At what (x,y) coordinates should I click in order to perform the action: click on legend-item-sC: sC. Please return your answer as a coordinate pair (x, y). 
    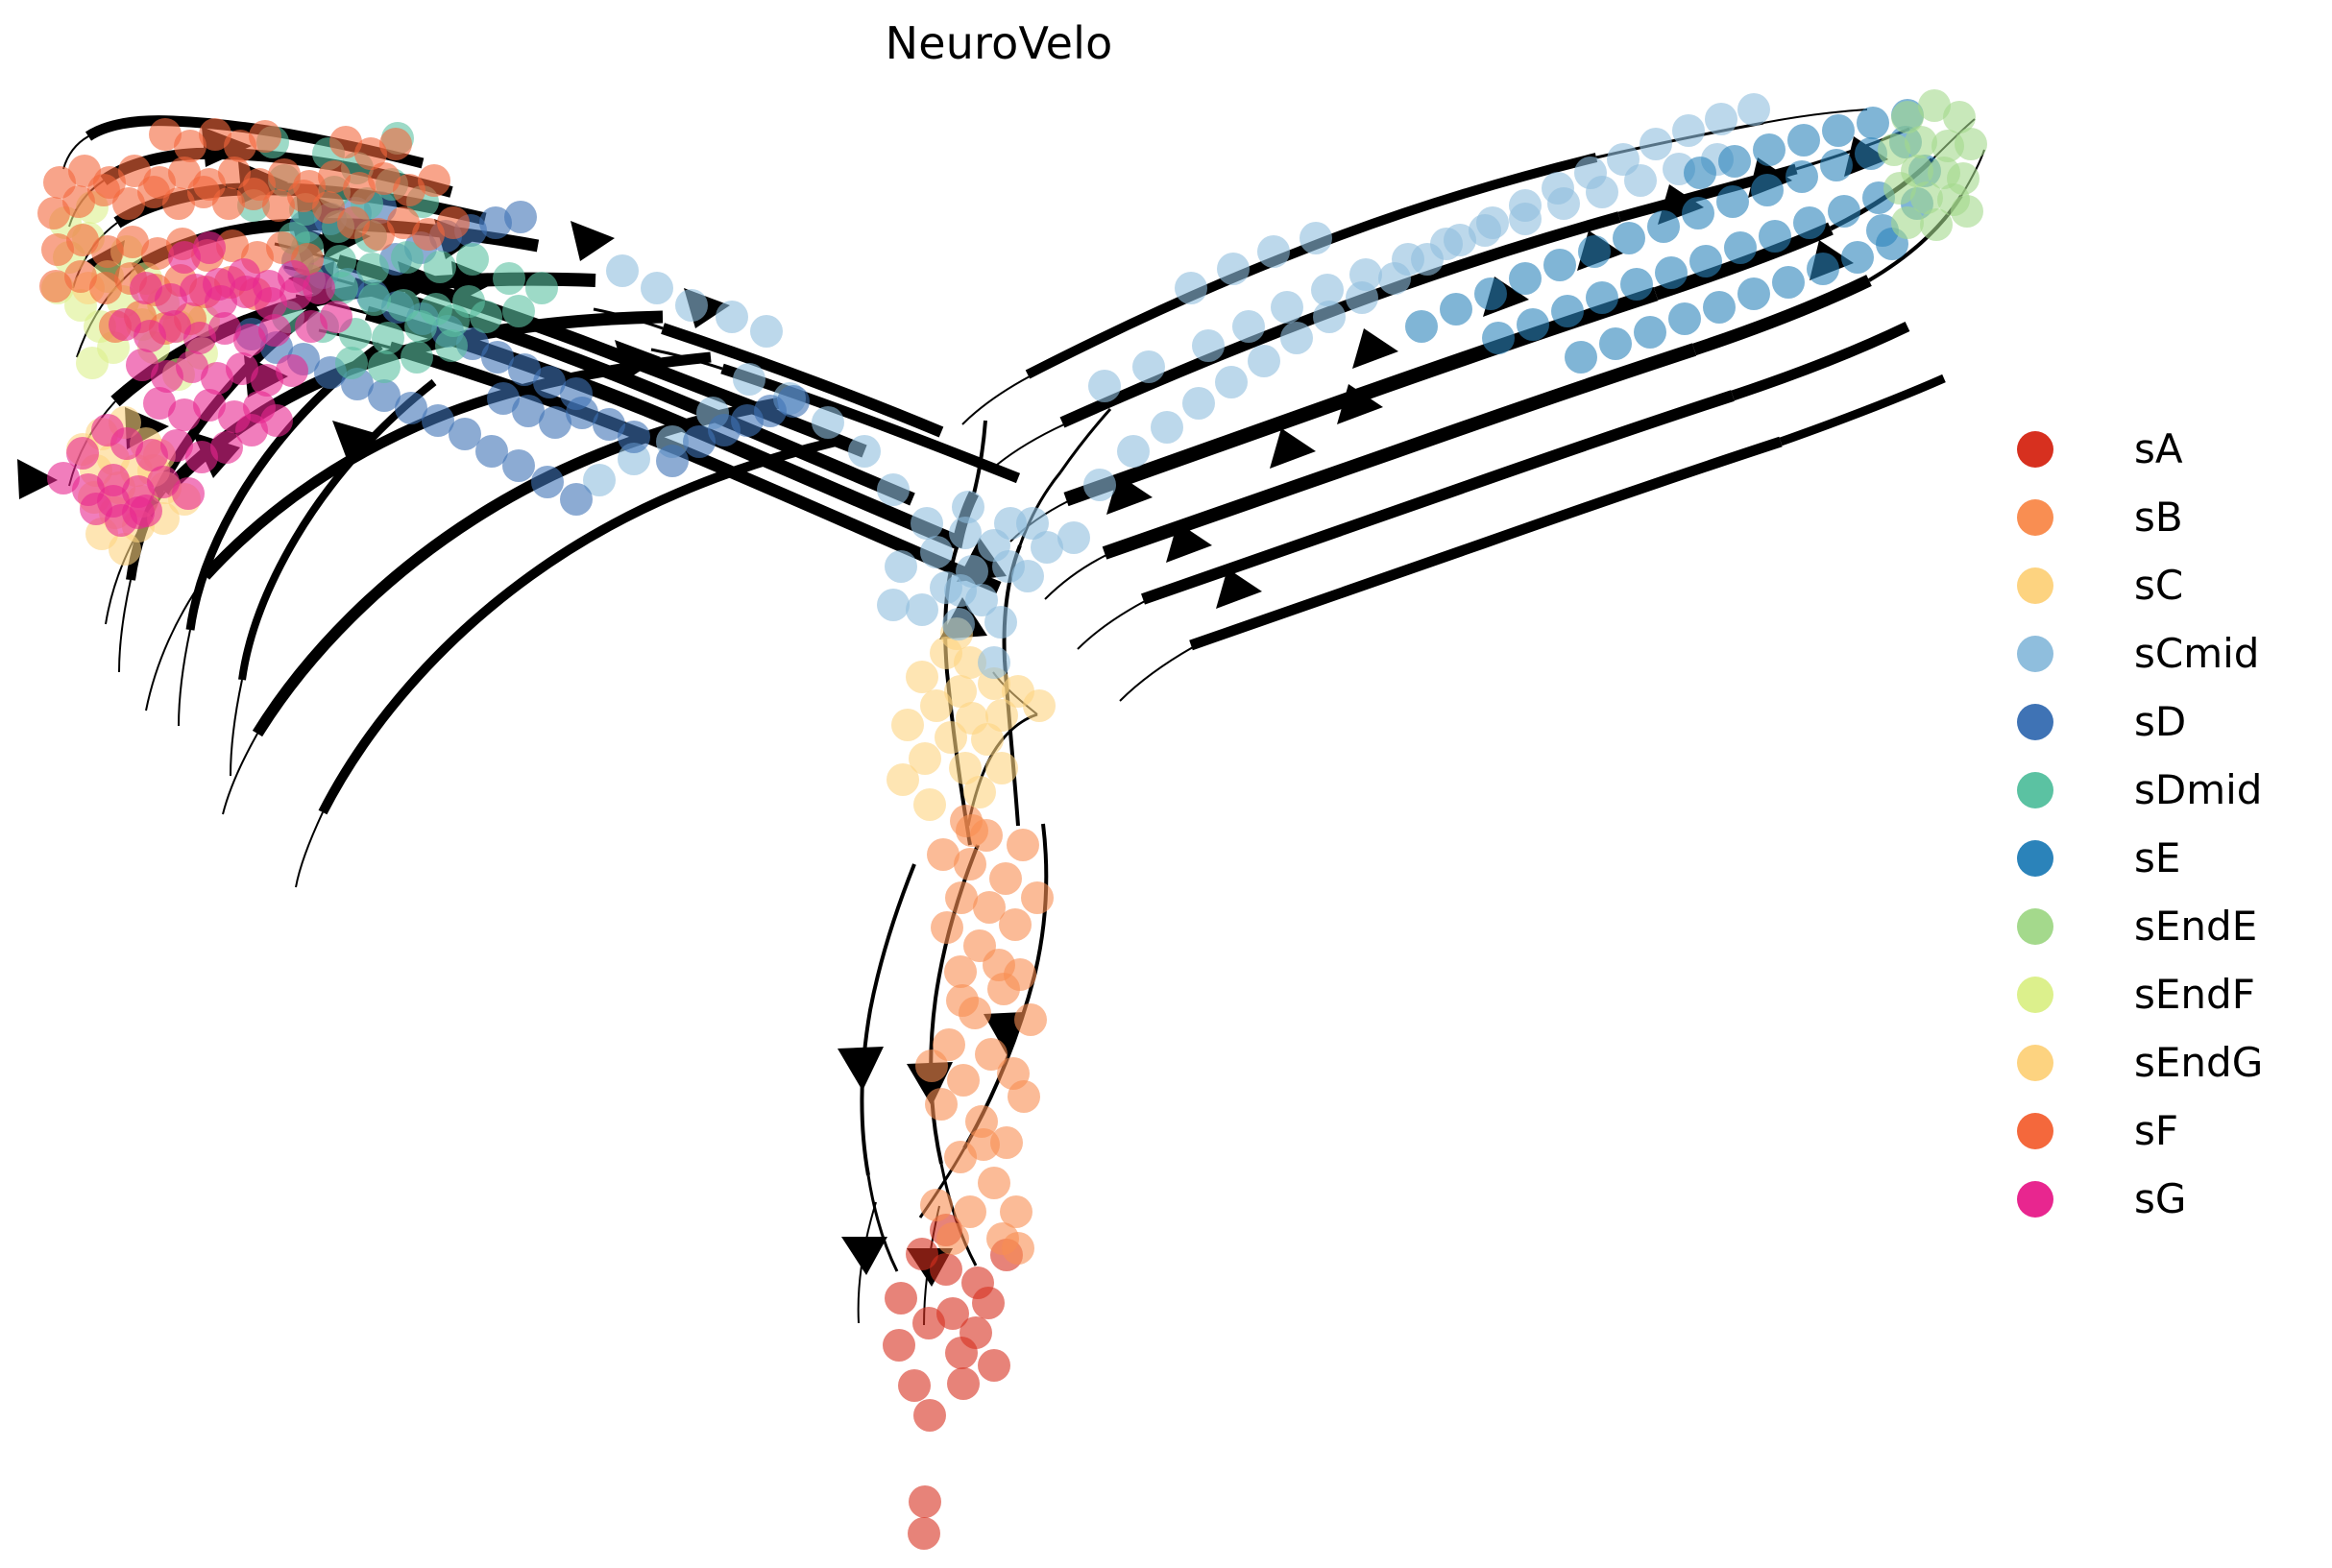
    Looking at the image, I should click on (2167, 585).